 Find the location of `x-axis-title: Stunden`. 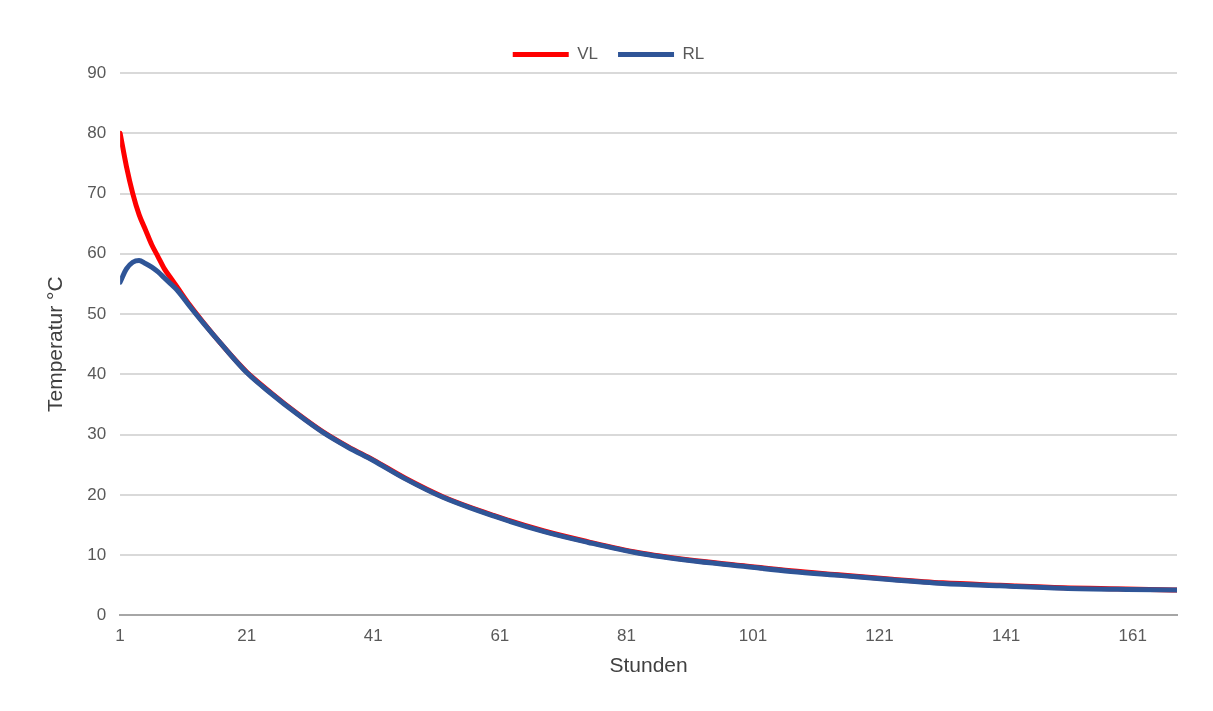

x-axis-title: Stunden is located at coordinates (648, 665).